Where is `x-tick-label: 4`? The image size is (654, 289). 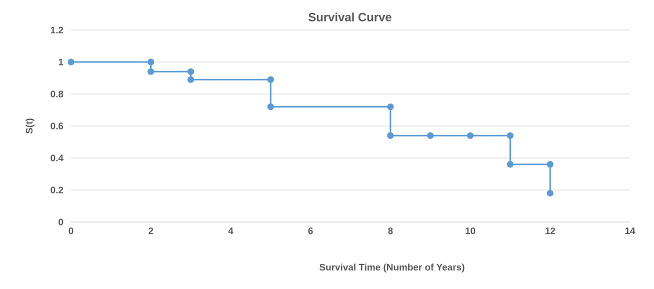 x-tick-label: 4 is located at coordinates (231, 231).